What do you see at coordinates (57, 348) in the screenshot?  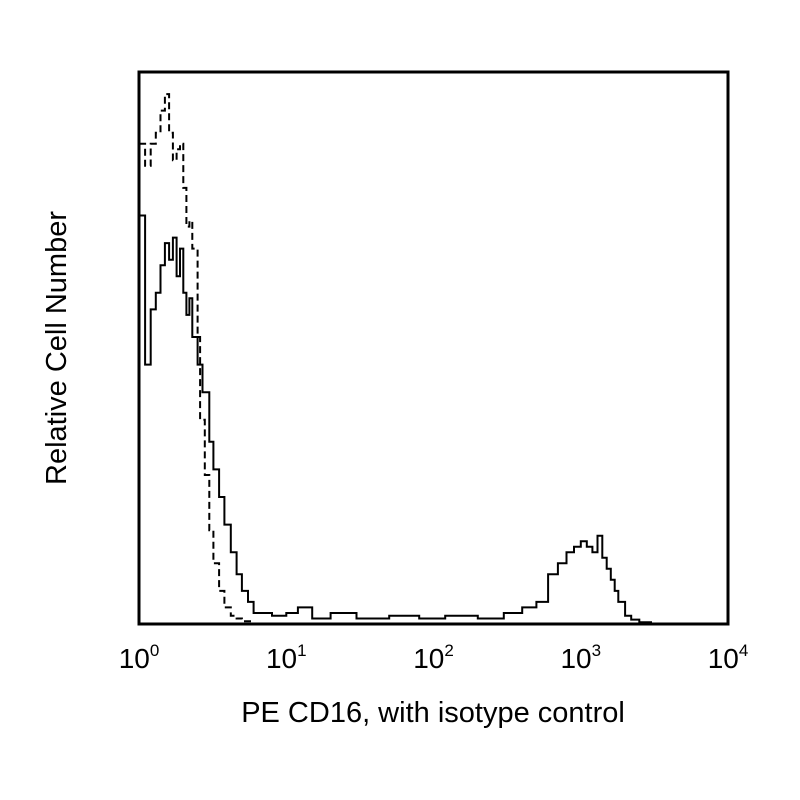 I see `y-axis-title: Relative Cell Number` at bounding box center [57, 348].